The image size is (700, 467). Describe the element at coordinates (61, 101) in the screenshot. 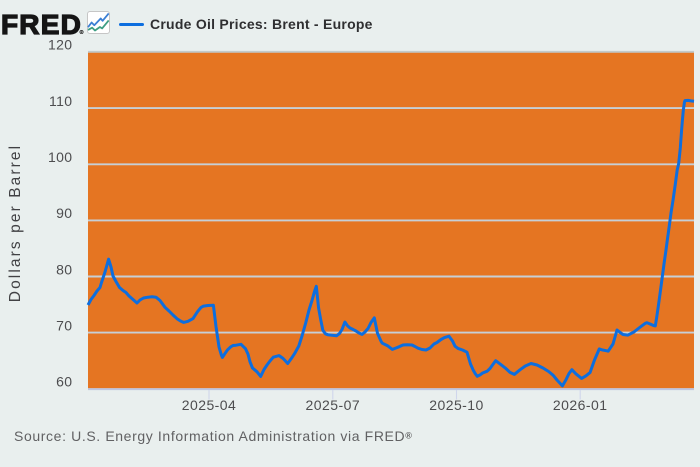

I see `svg-text: 110` at that location.